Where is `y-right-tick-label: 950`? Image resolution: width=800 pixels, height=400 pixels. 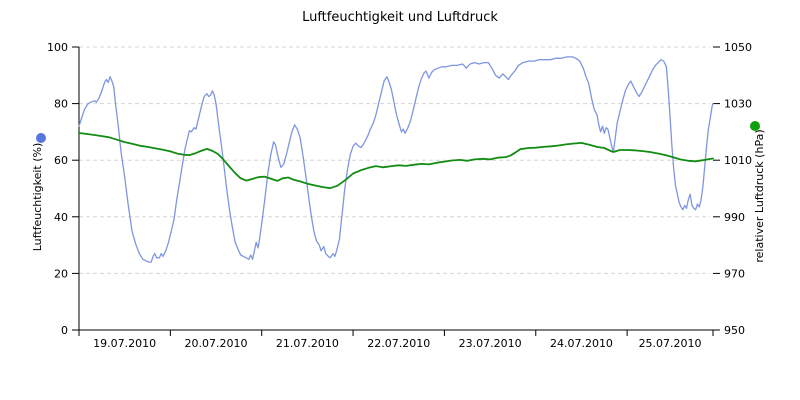
y-right-tick-label: 950 is located at coordinates (734, 330).